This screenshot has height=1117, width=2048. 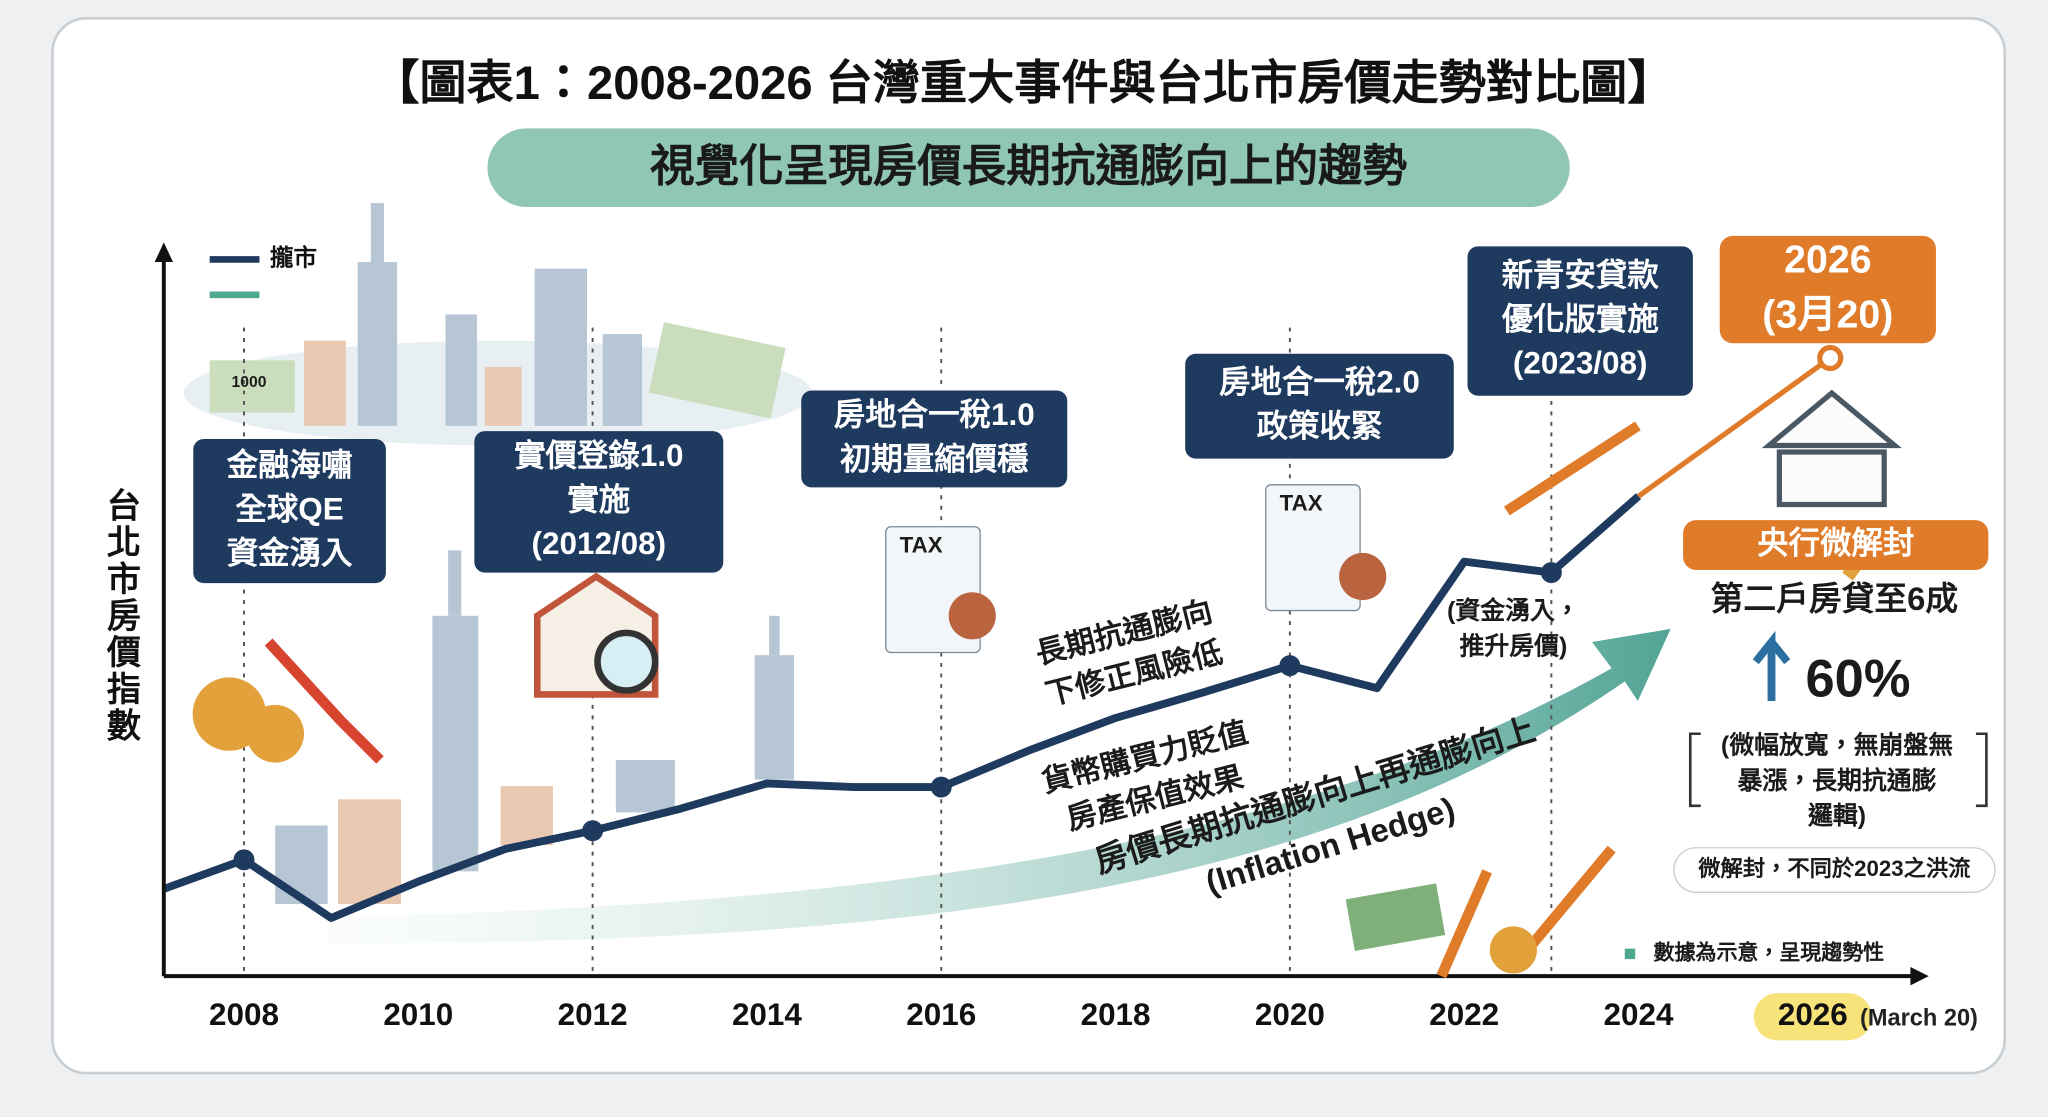 What do you see at coordinates (1837, 780) in the screenshot?
I see `annotation-text: 暴漲，長期抗通膨` at bounding box center [1837, 780].